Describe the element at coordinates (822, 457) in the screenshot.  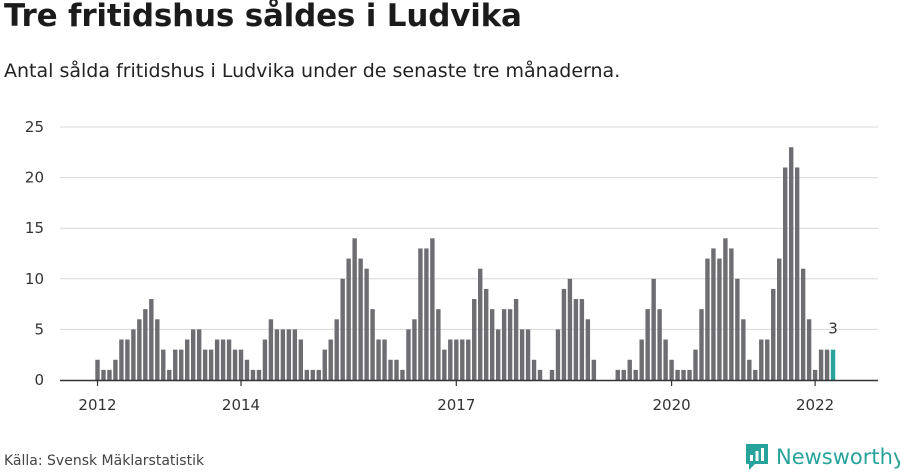
I see `brand-logo: Newsworthy` at that location.